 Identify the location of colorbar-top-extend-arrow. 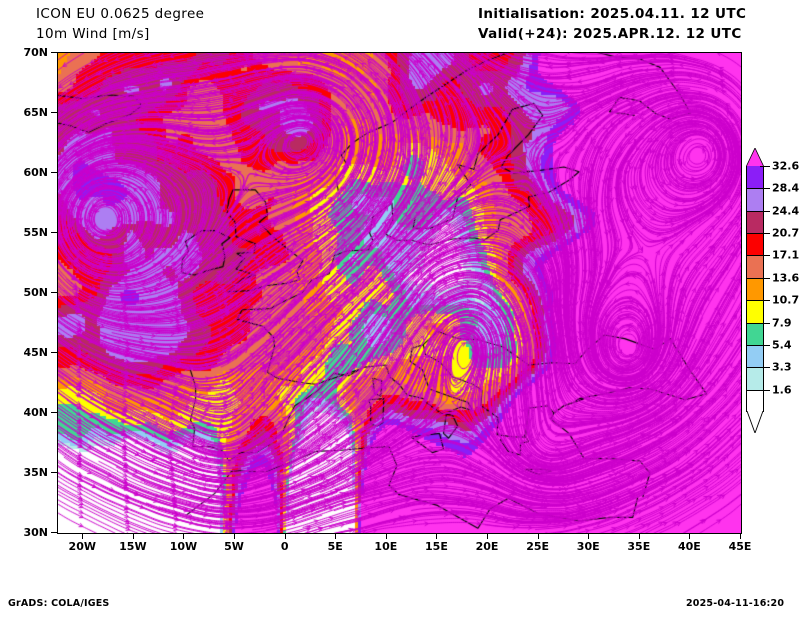
(755, 157).